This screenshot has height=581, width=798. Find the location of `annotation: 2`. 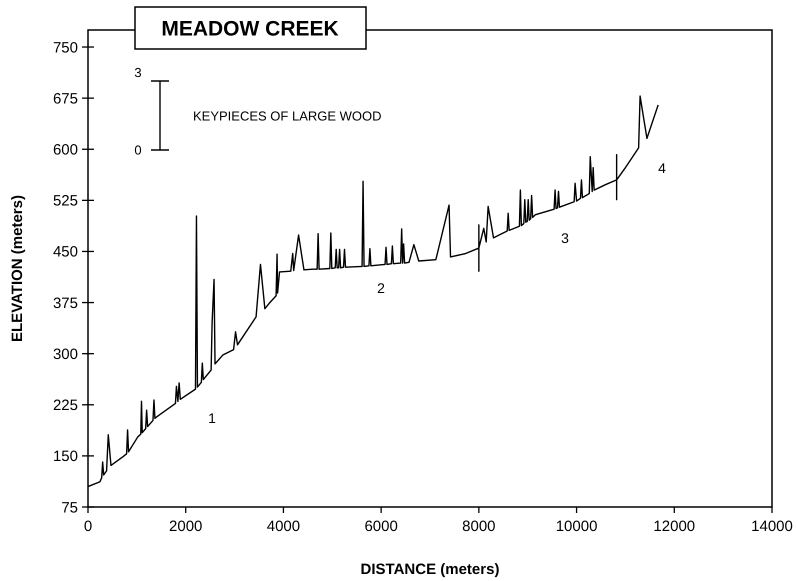

annotation: 2 is located at coordinates (381, 288).